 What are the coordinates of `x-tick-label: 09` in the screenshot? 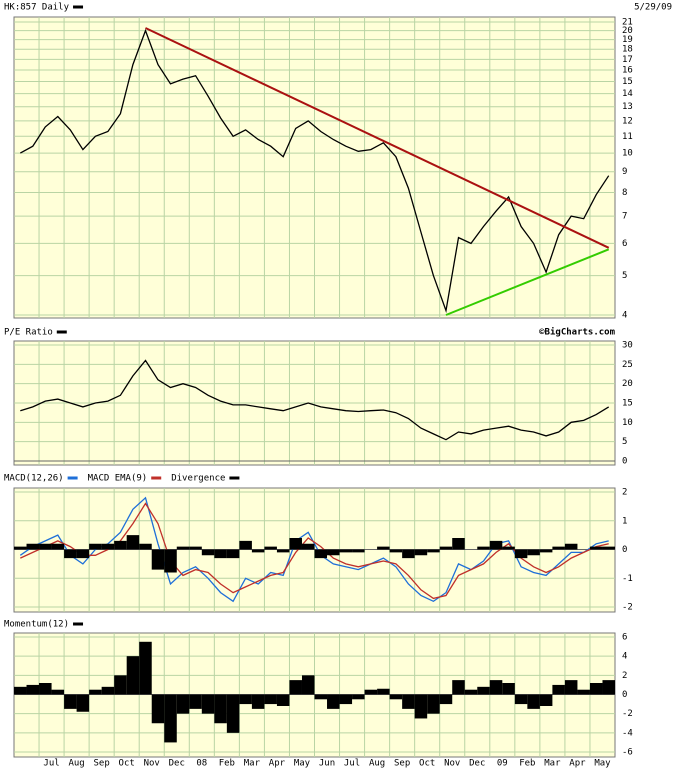 It's located at (502, 764).